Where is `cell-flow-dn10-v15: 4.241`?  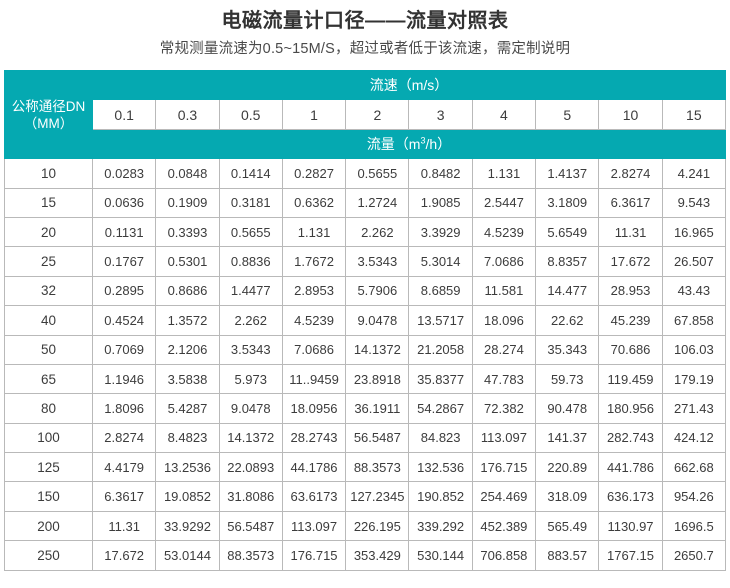 cell-flow-dn10-v15: 4.241 is located at coordinates (694, 173).